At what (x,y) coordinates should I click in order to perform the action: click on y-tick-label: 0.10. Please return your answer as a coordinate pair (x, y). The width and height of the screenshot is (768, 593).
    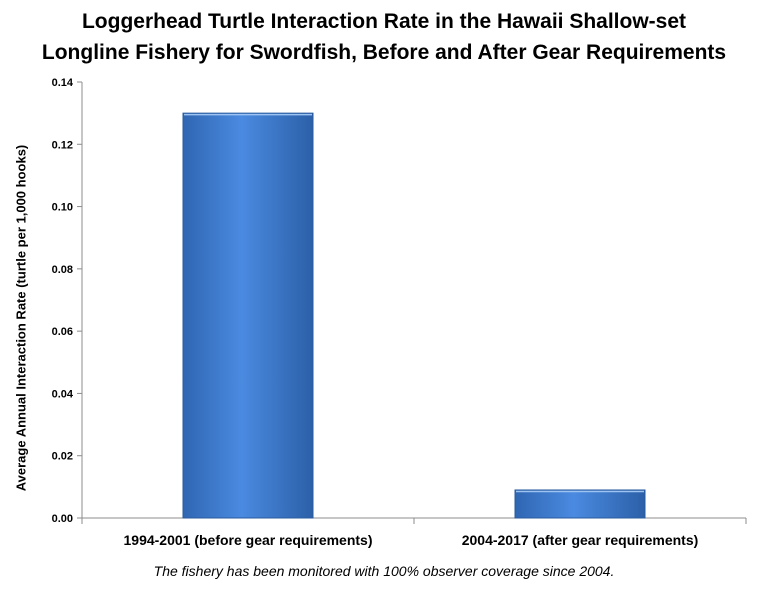
    Looking at the image, I should click on (62, 208).